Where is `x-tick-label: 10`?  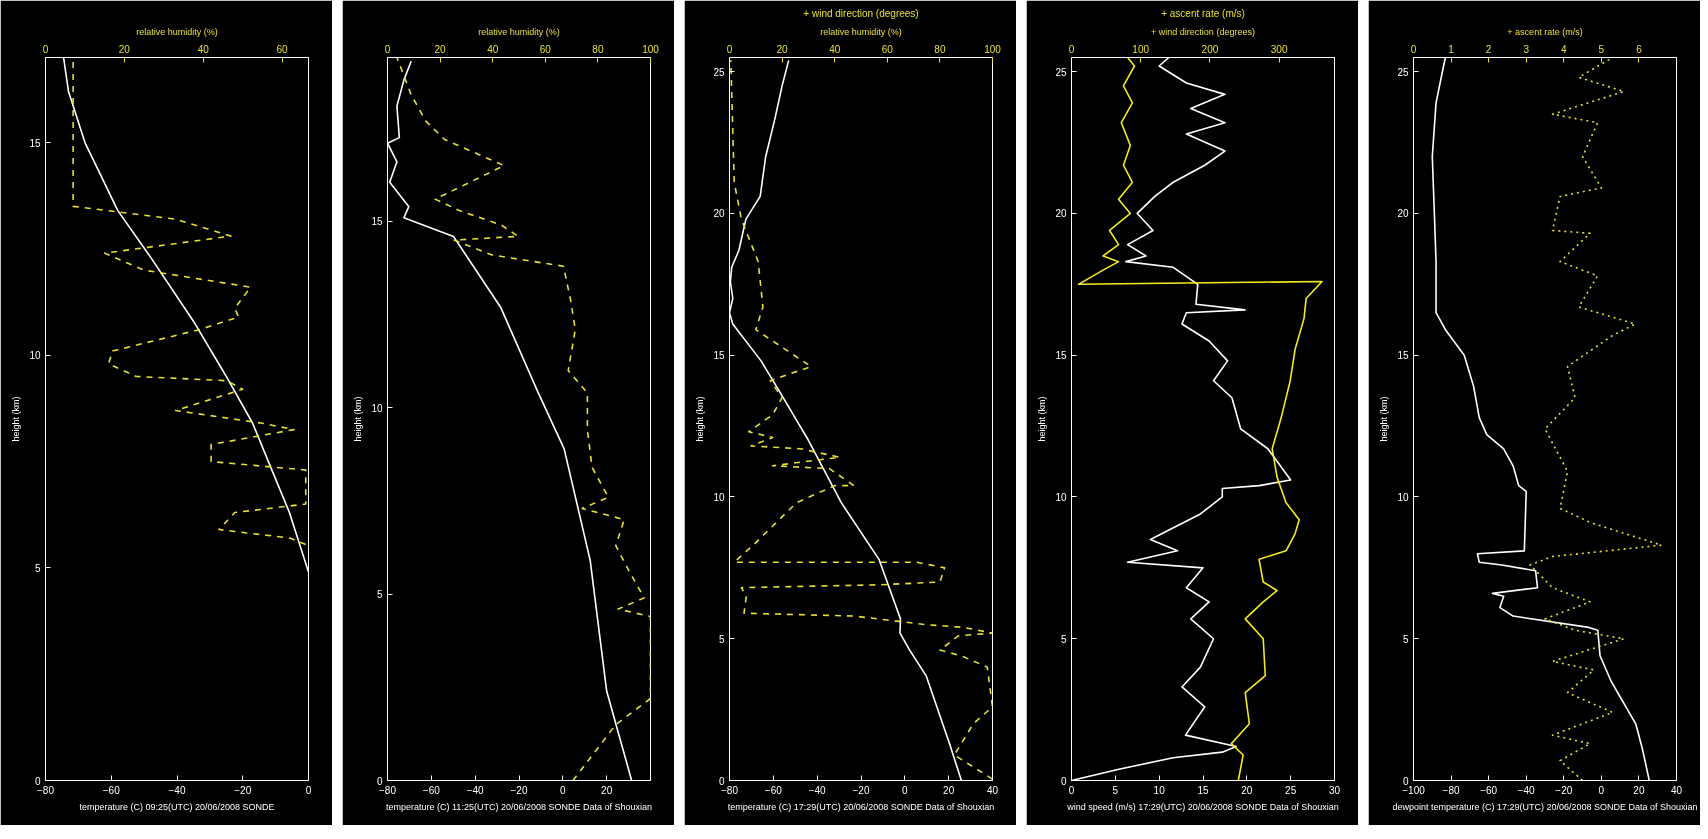
x-tick-label: 10 is located at coordinates (1159, 790).